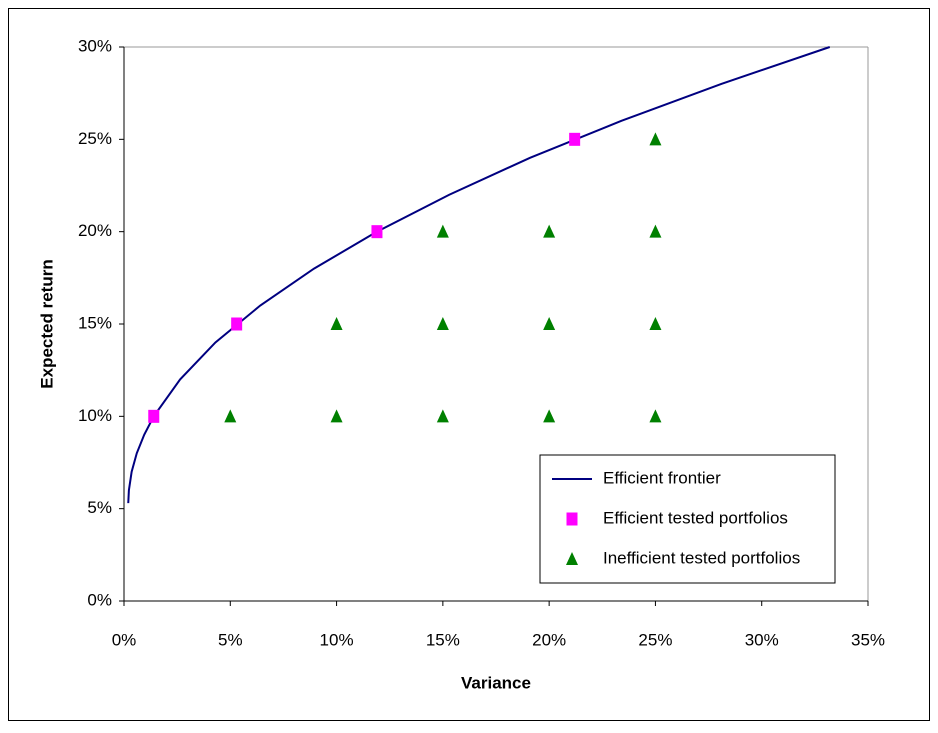 This screenshot has height=733, width=938. What do you see at coordinates (655, 639) in the screenshot?
I see `x-tick-label: 25%` at bounding box center [655, 639].